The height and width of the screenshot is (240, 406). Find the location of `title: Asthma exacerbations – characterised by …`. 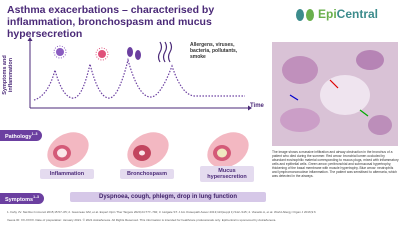

title: Asthma exacerbations – characterised by … is located at coordinates (111, 22).